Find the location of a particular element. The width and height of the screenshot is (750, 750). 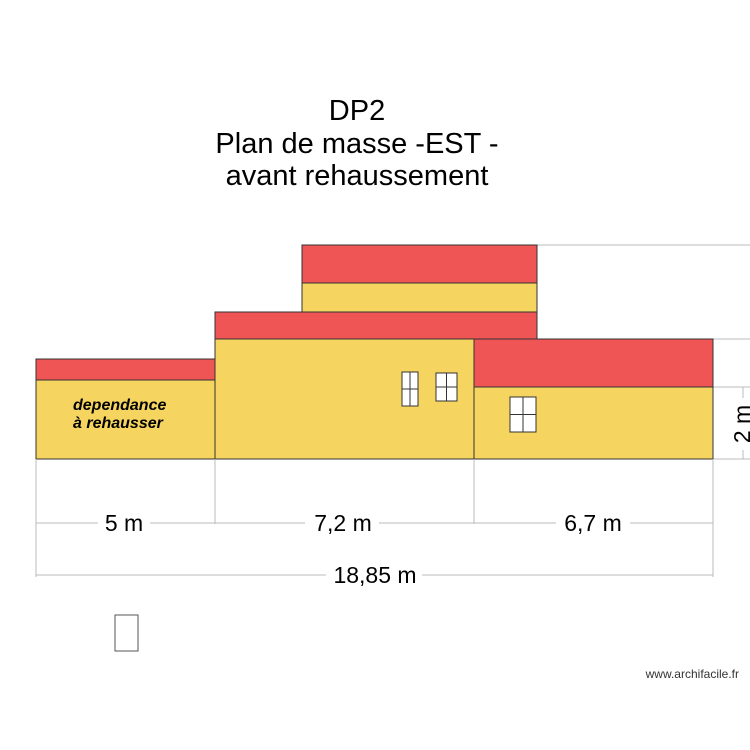

main-building is located at coordinates (376, 385).